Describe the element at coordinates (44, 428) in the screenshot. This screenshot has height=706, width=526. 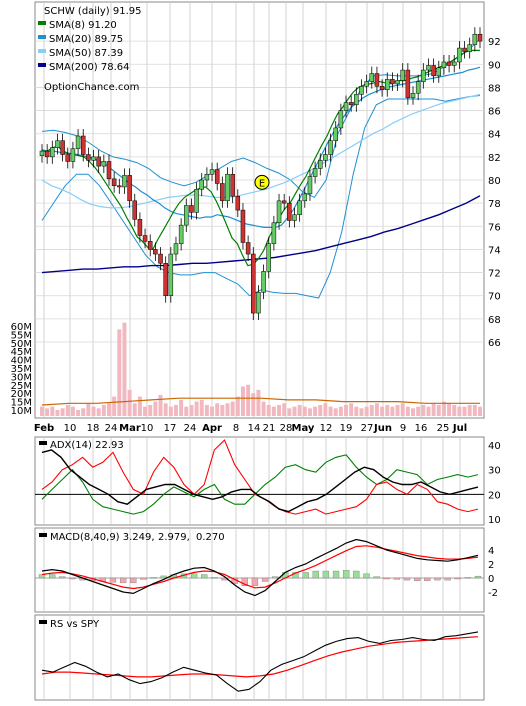
I see `x-tick-label: Feb` at that location.